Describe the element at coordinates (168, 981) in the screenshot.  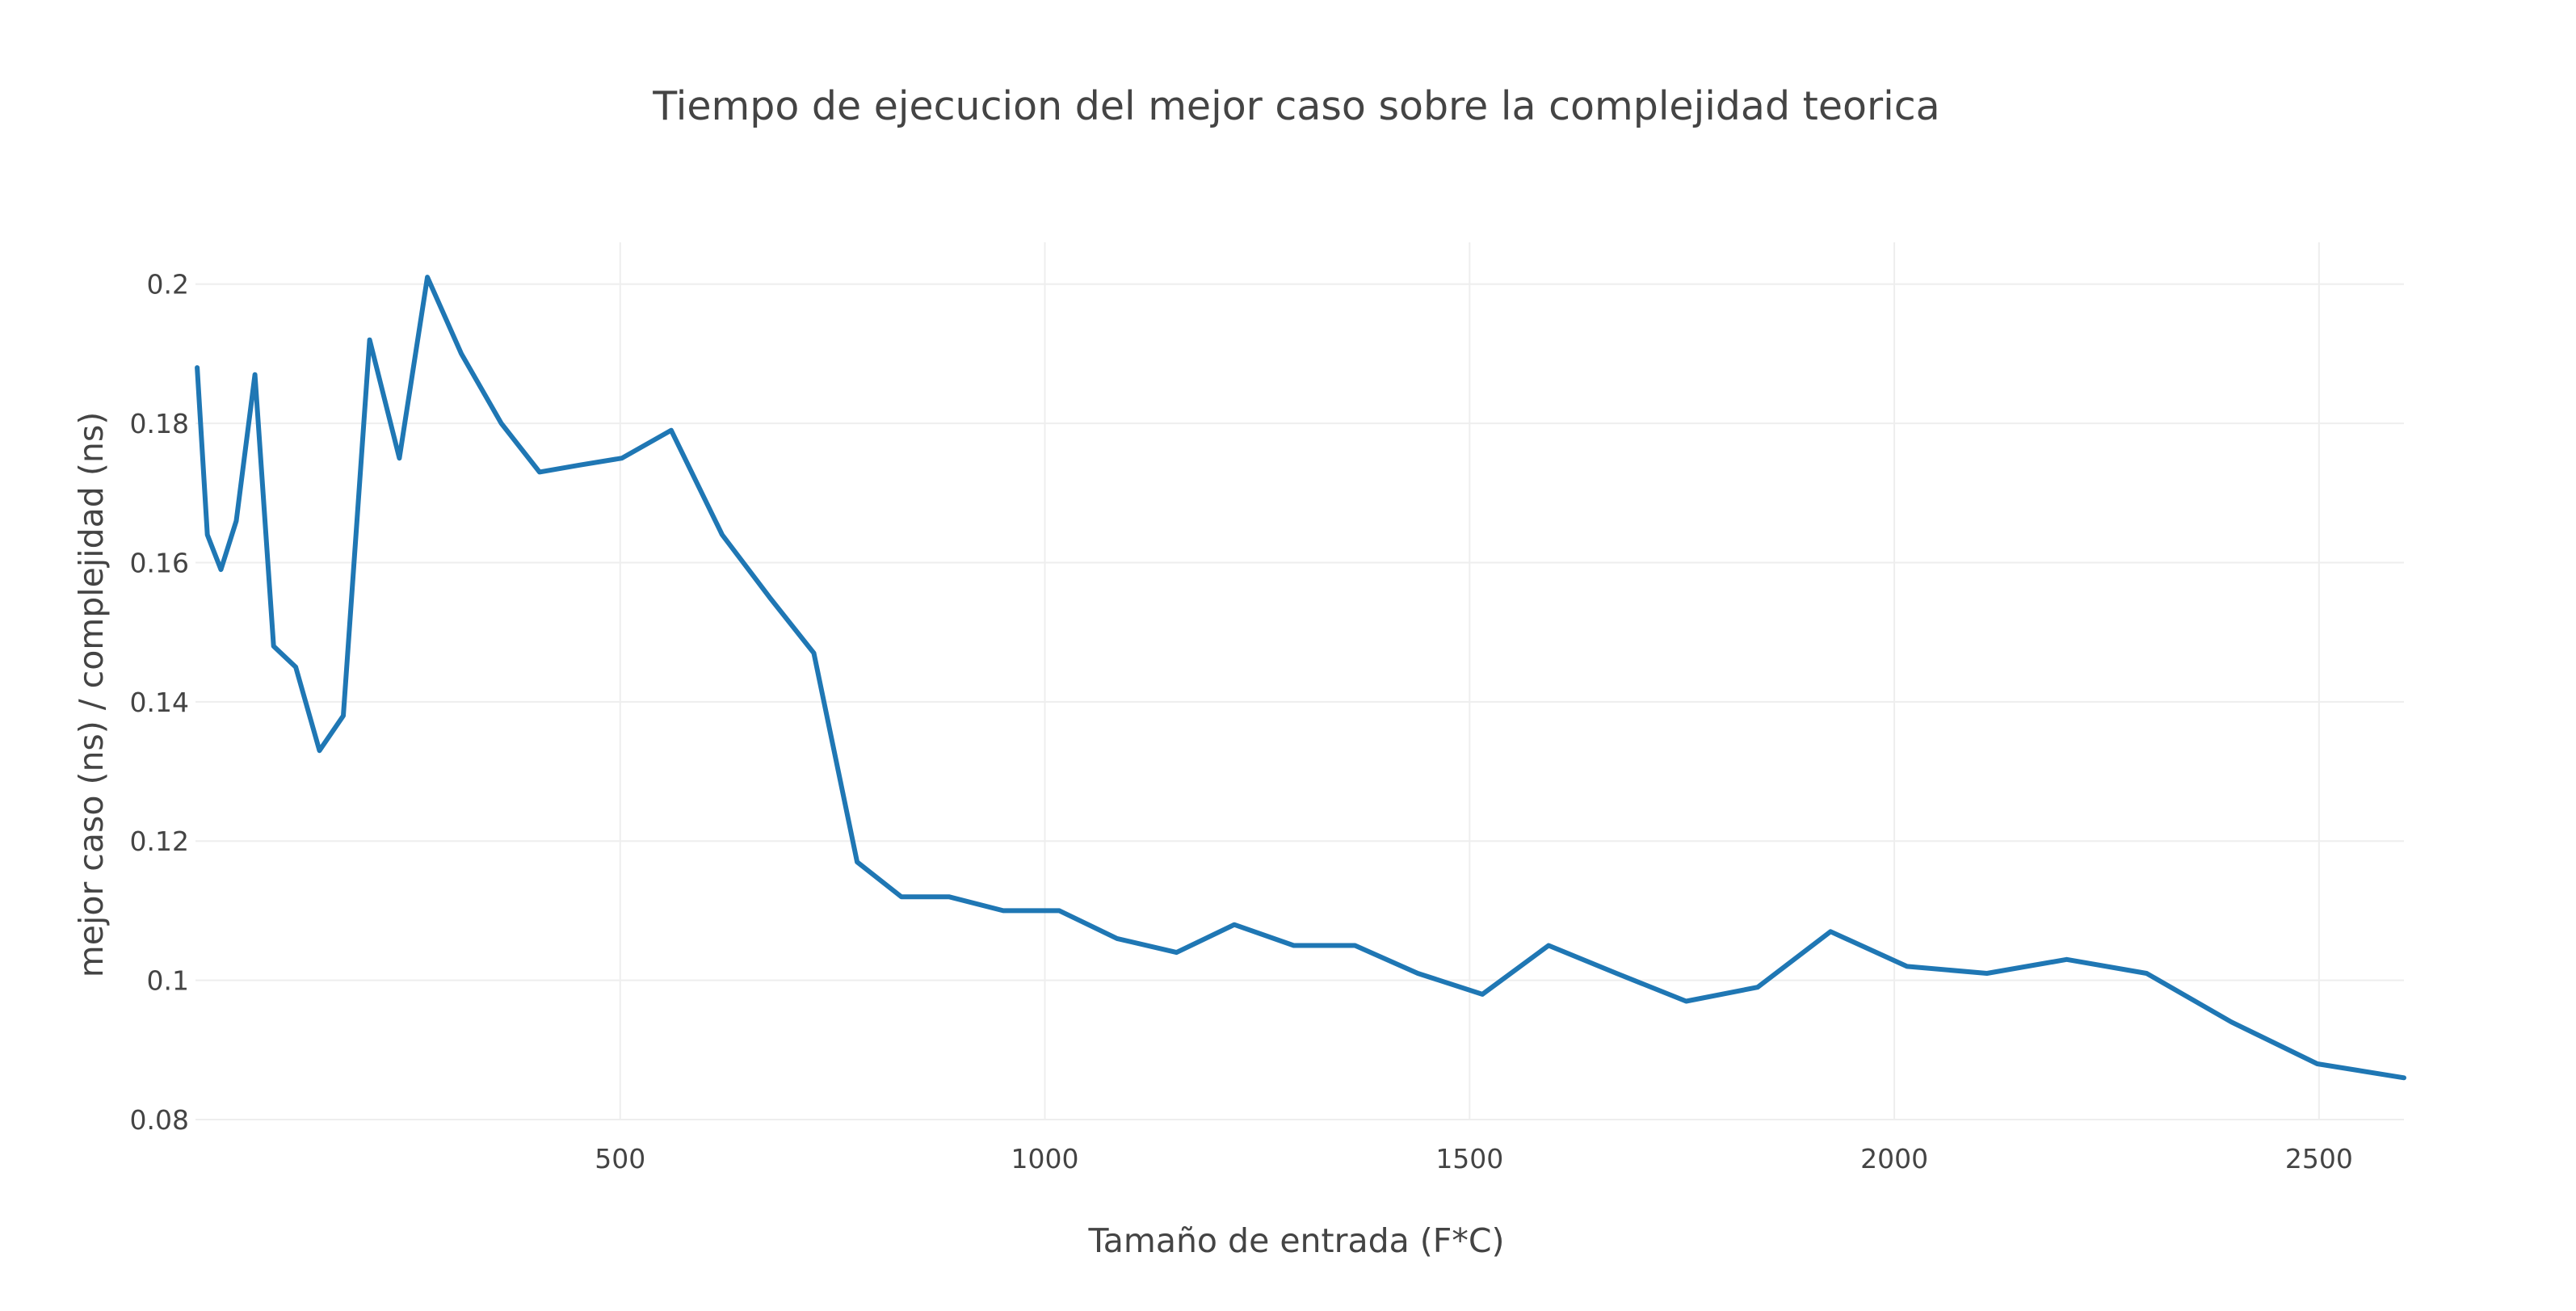
I see `y-tick-label: 0.1` at that location.